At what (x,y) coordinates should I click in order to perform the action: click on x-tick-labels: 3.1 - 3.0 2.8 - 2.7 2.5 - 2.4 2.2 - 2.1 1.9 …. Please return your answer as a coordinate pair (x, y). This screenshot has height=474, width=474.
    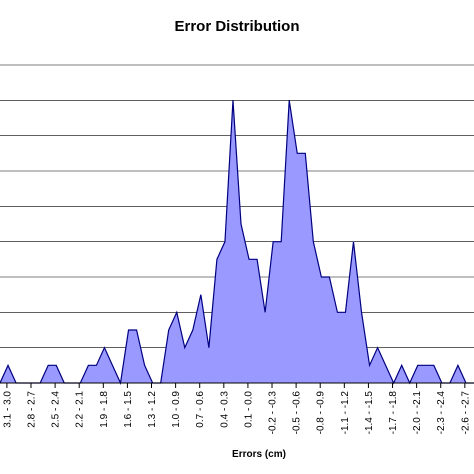
    Looking at the image, I should click on (236, 408).